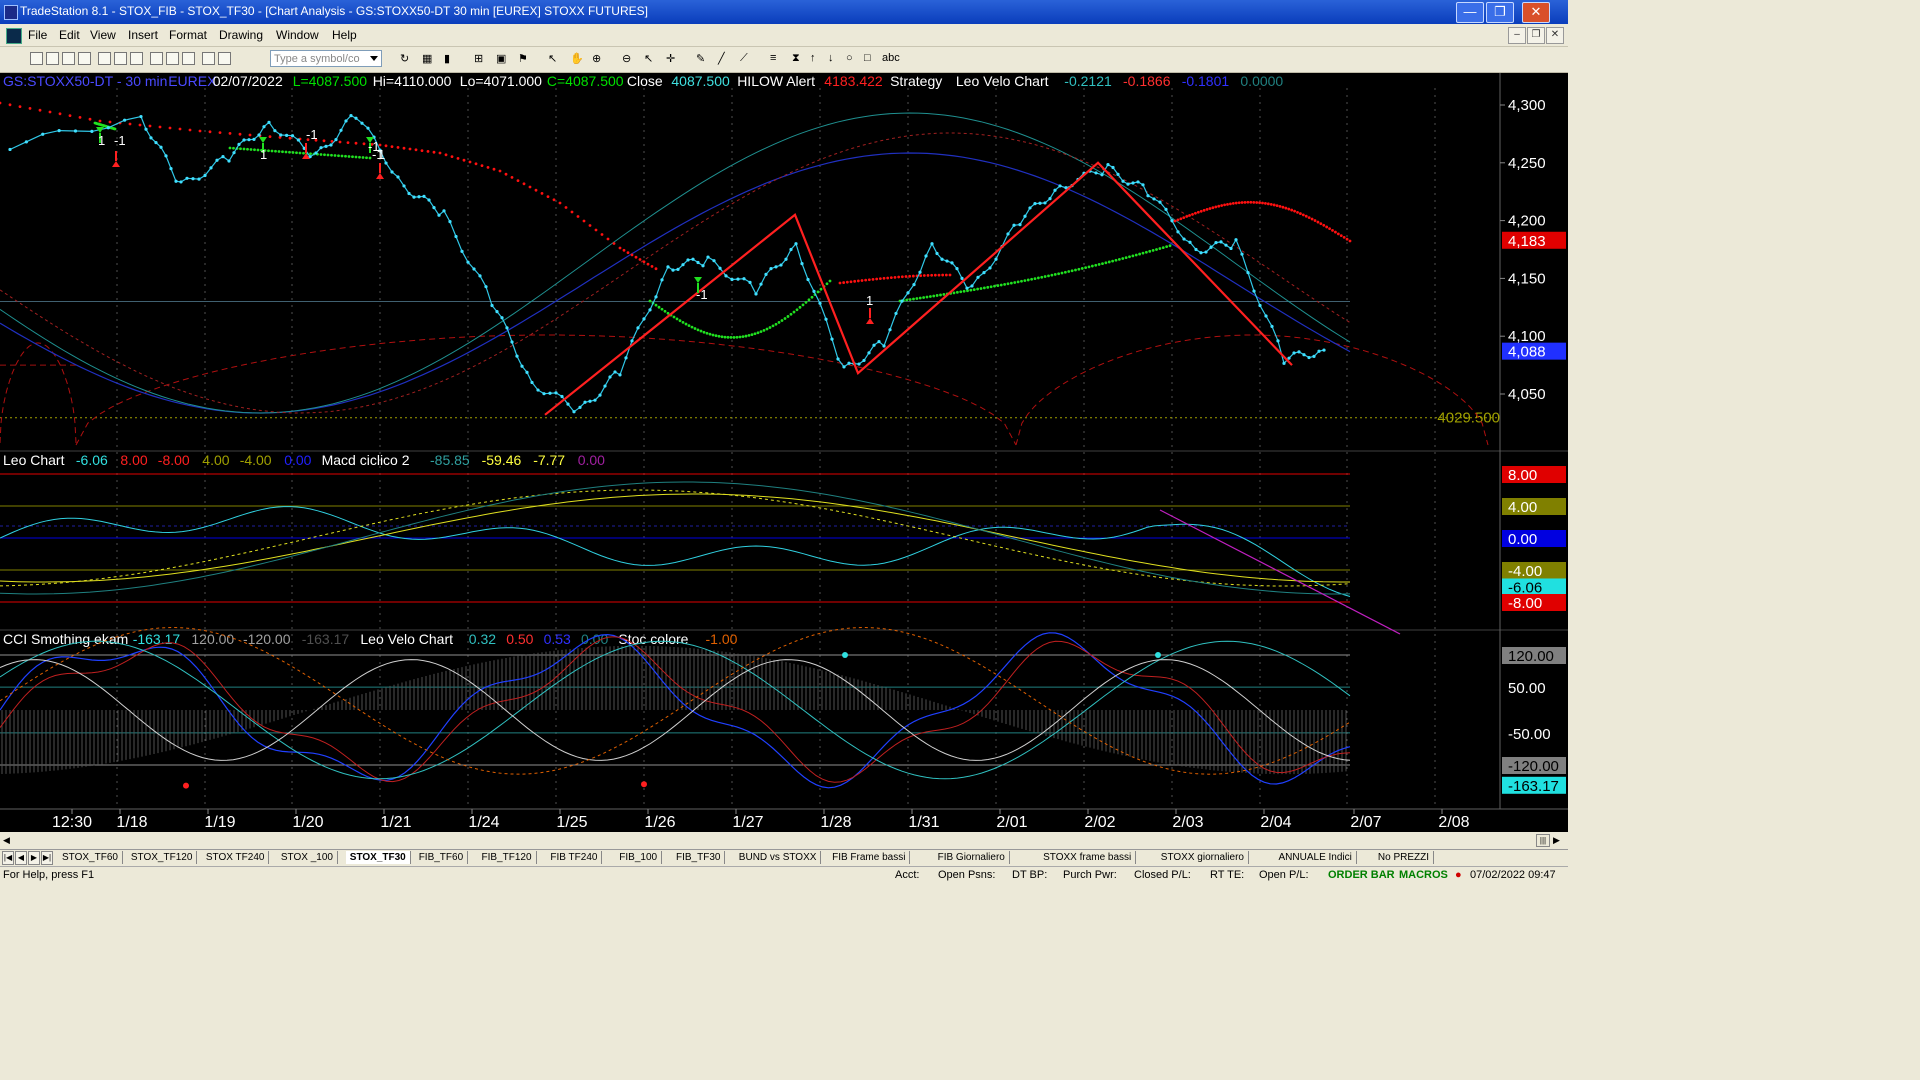 The width and height of the screenshot is (1920, 1080). Describe the element at coordinates (188, 58) in the screenshot. I see `lock-icon` at that location.